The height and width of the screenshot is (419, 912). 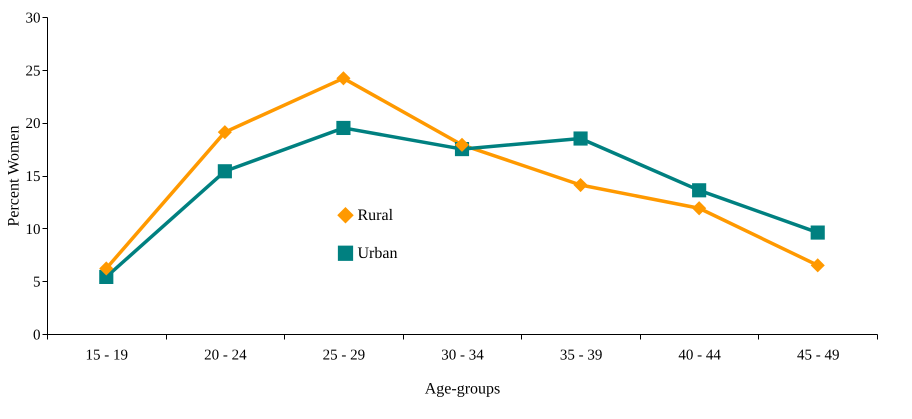 What do you see at coordinates (581, 356) in the screenshot?
I see `x-tick-label: 35 - 39` at bounding box center [581, 356].